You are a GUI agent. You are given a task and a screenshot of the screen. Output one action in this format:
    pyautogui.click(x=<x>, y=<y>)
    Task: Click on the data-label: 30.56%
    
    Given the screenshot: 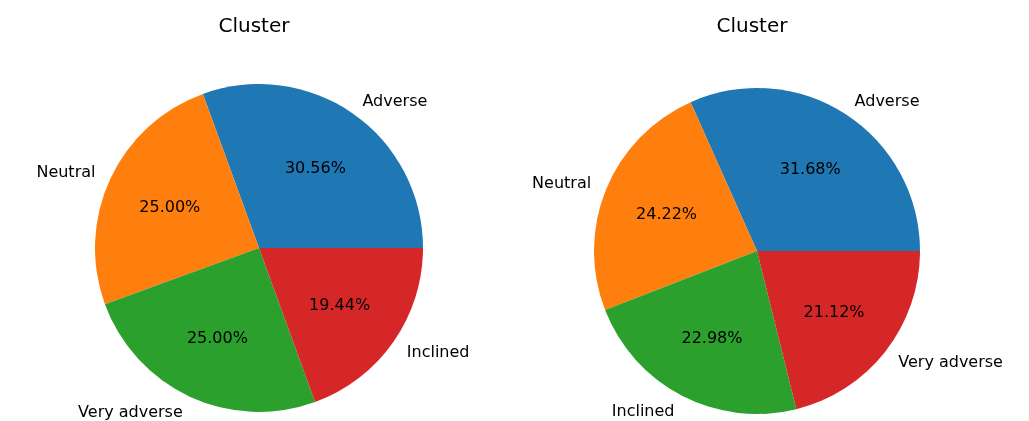 What is the action you would take?
    pyautogui.click(x=315, y=167)
    